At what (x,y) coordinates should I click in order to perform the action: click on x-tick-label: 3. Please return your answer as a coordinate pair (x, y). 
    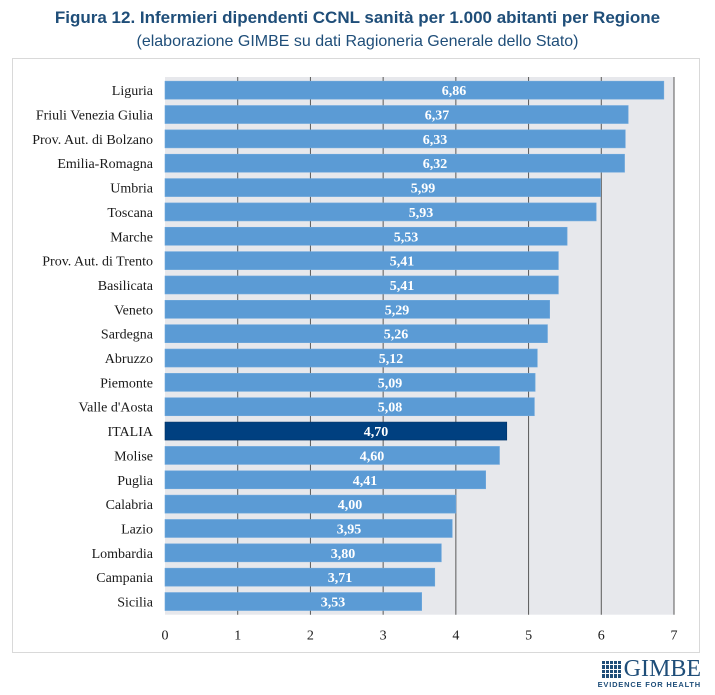
    Looking at the image, I should click on (383, 636).